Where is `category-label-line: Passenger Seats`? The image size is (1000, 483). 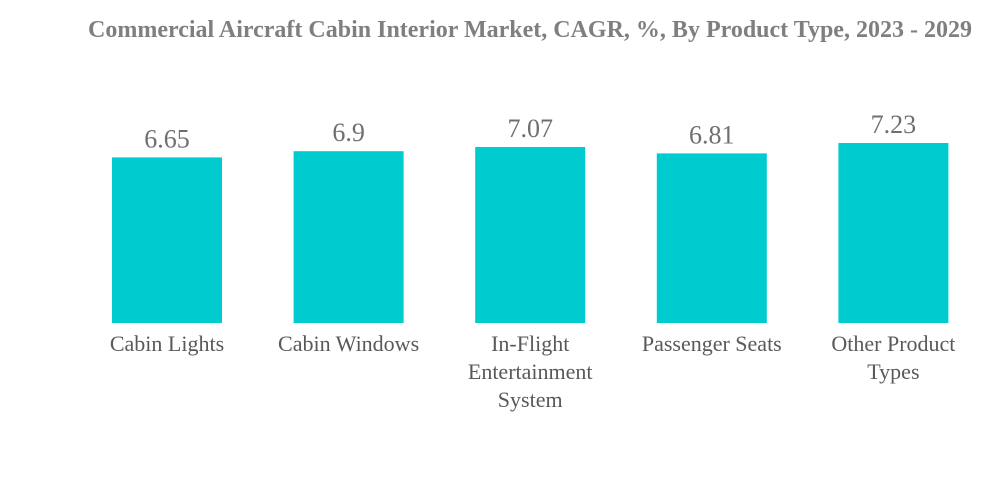
category-label-line: Passenger Seats is located at coordinates (712, 343).